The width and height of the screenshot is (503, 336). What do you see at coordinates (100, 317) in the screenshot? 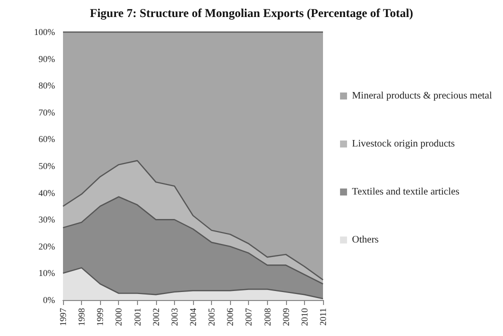
I see `x-tick-label: 1999` at bounding box center [100, 317].